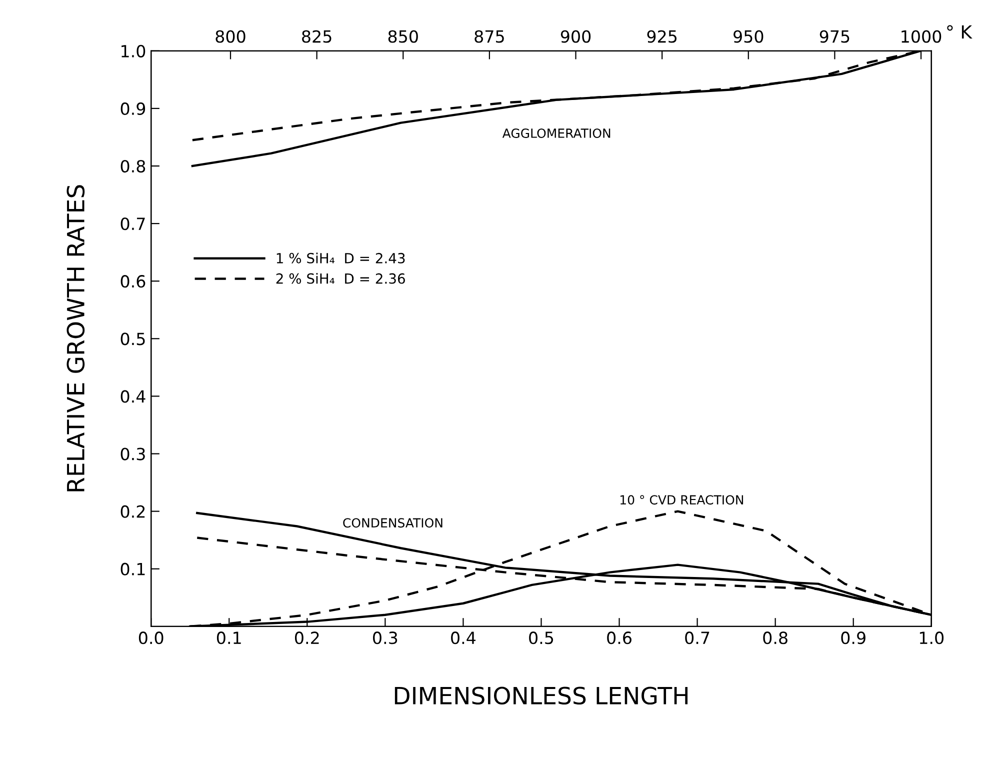 The height and width of the screenshot is (783, 994). I want to click on x-tick-label: 0.4, so click(463, 638).